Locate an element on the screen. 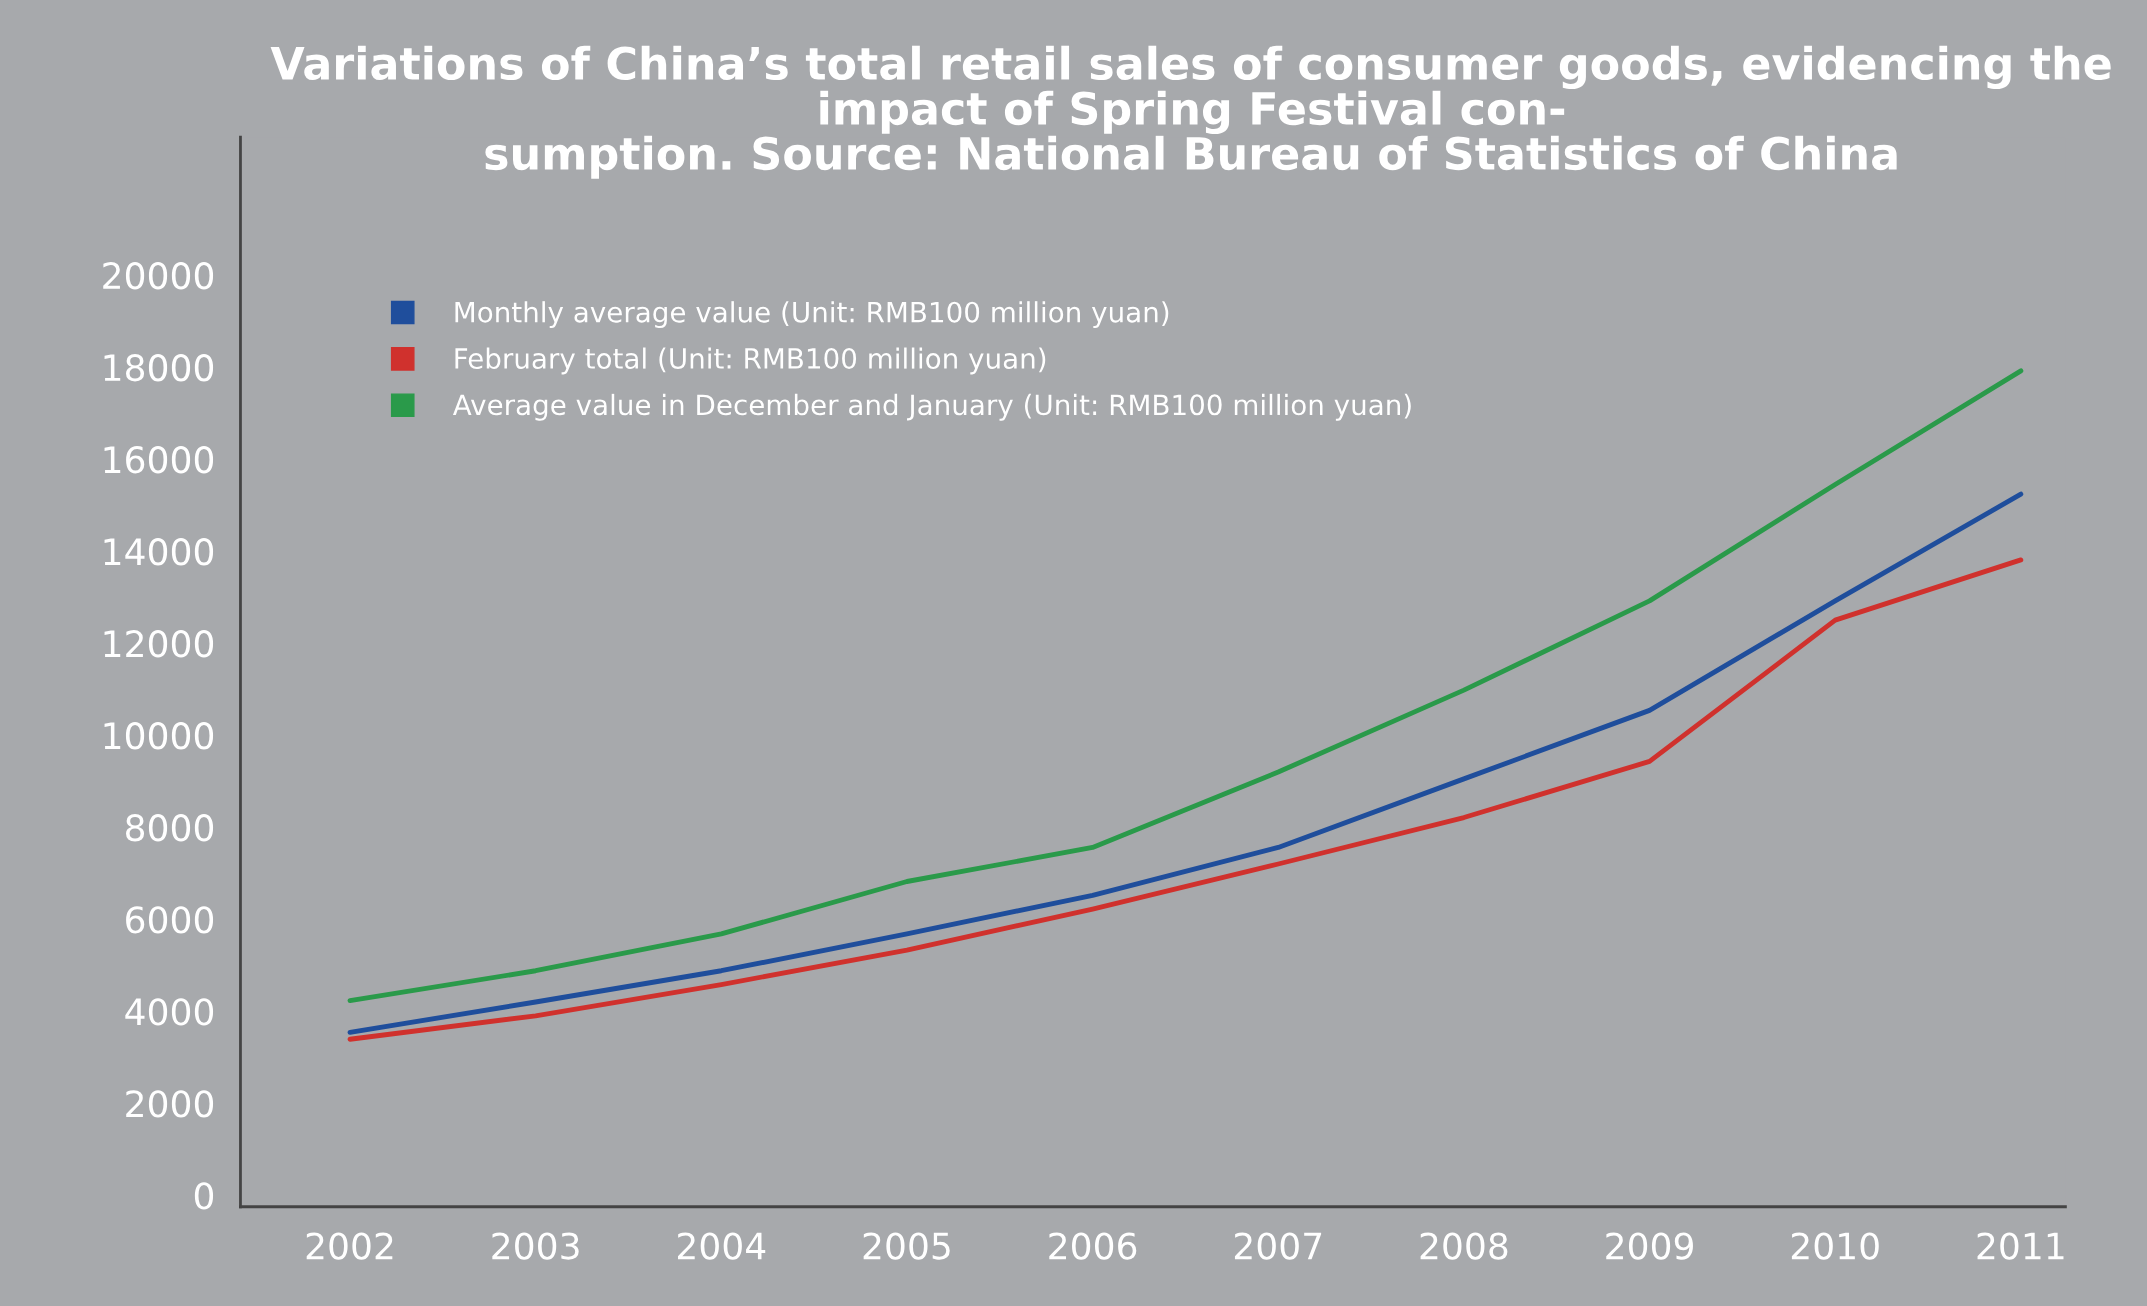  x-tick-label: 2004 is located at coordinates (722, 1246).